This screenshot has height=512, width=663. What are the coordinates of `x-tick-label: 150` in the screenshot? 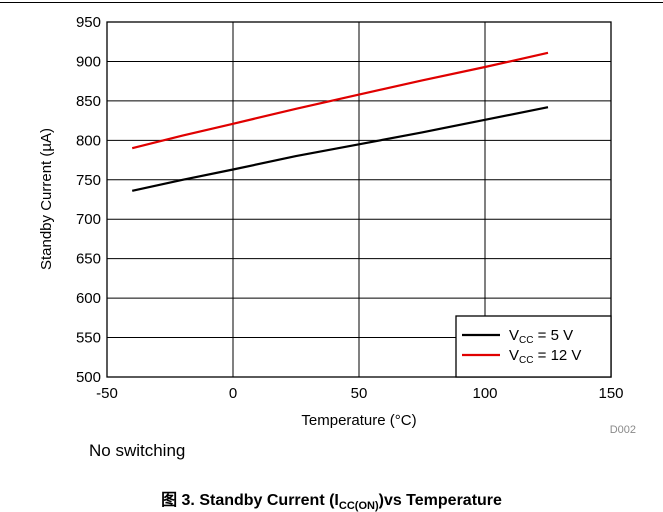 It's located at (610, 393).